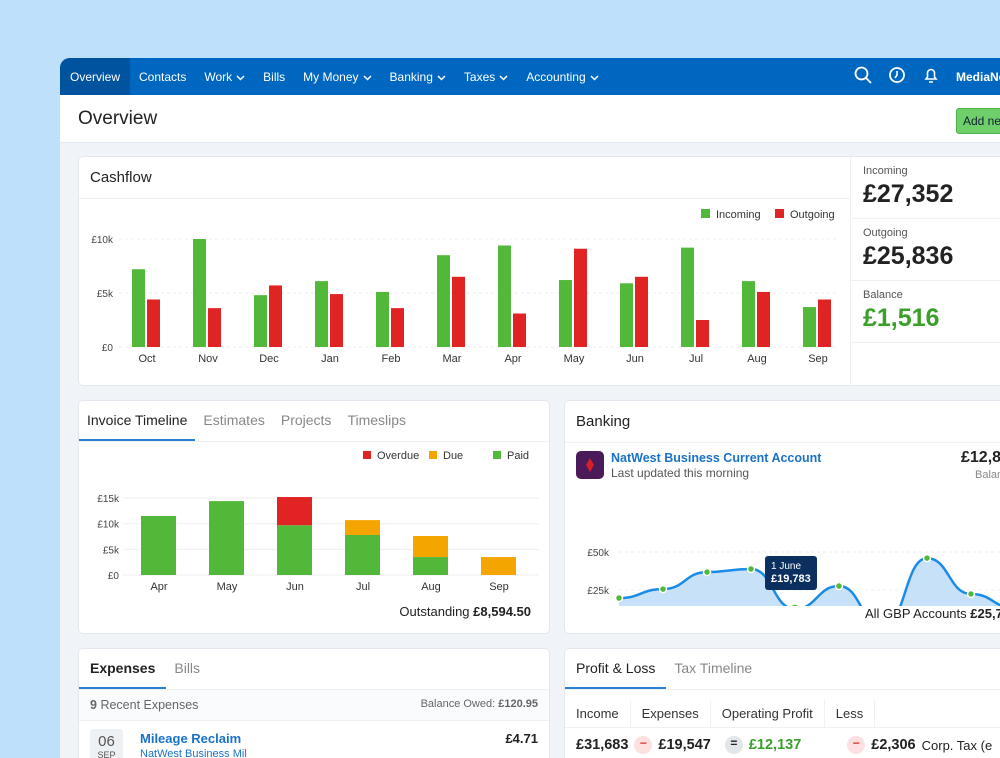  Describe the element at coordinates (518, 456) in the screenshot. I see `legend-label: Paid` at that location.